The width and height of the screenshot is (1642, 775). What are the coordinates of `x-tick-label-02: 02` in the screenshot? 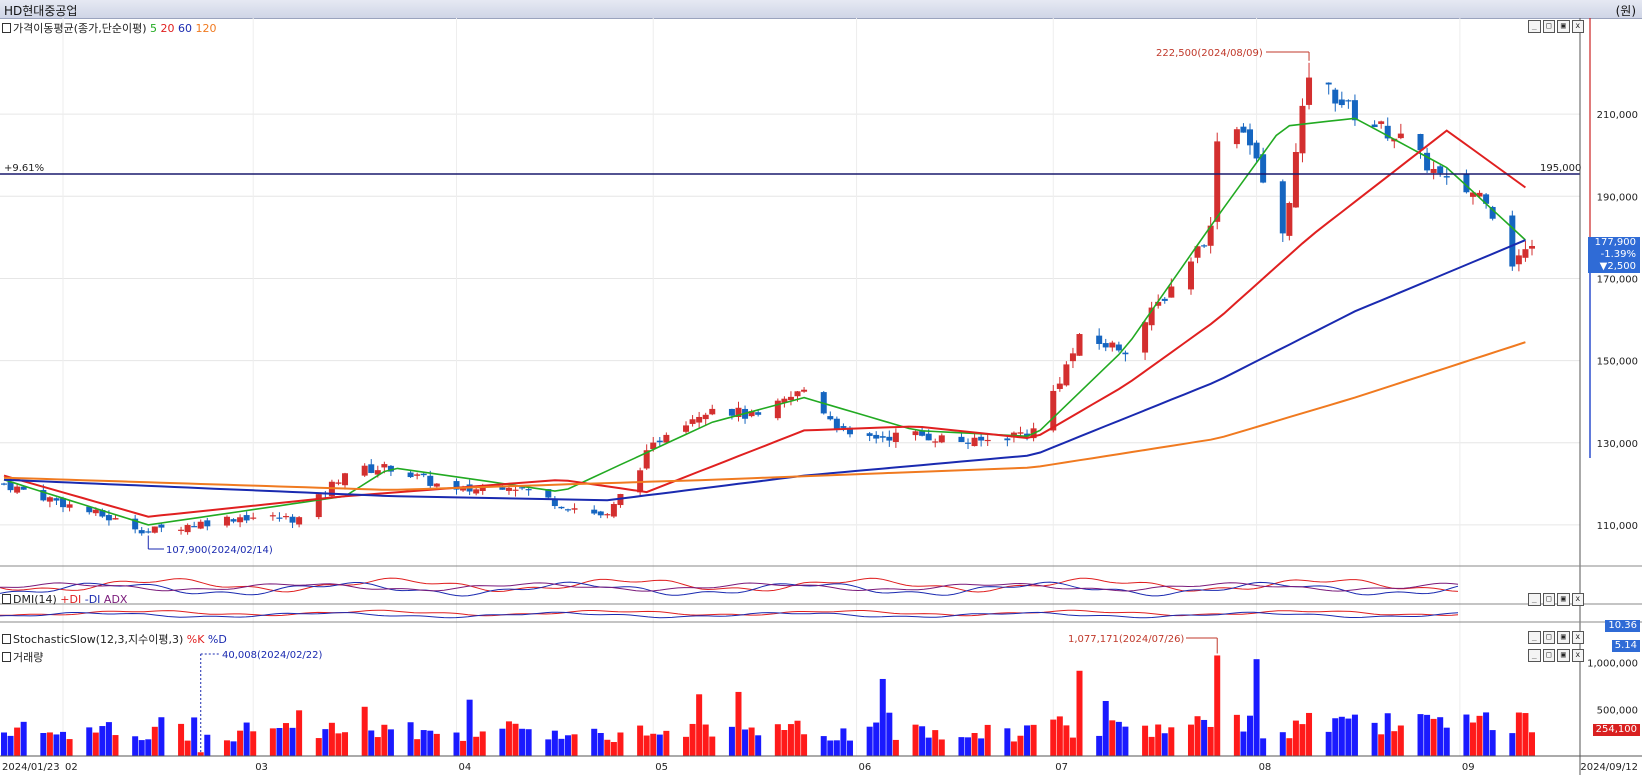 It's located at (71, 767).